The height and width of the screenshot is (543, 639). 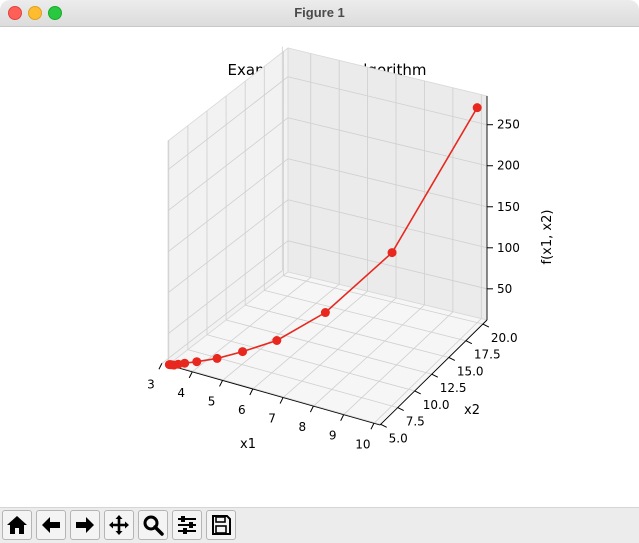 I want to click on z-tick-label: 150, so click(x=508, y=207).